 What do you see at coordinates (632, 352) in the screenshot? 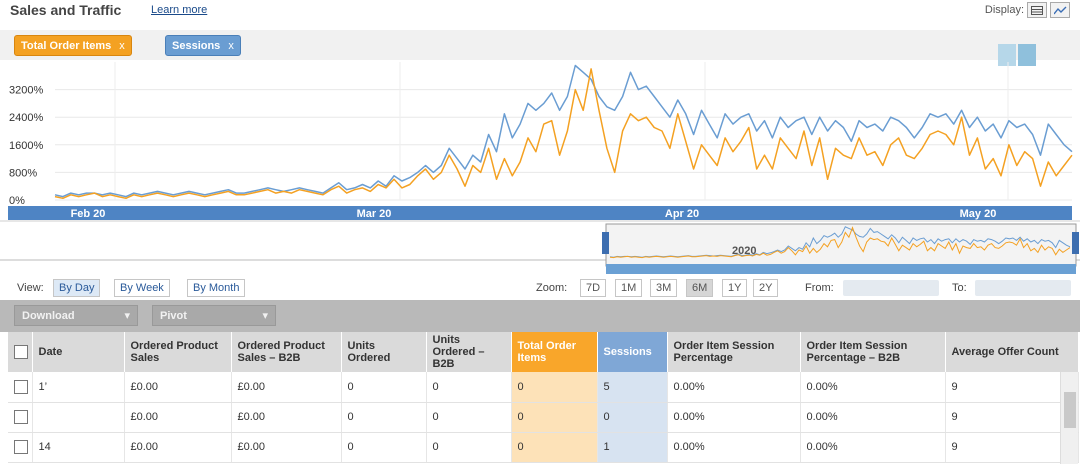
I see `col-sessions: Sessions` at bounding box center [632, 352].